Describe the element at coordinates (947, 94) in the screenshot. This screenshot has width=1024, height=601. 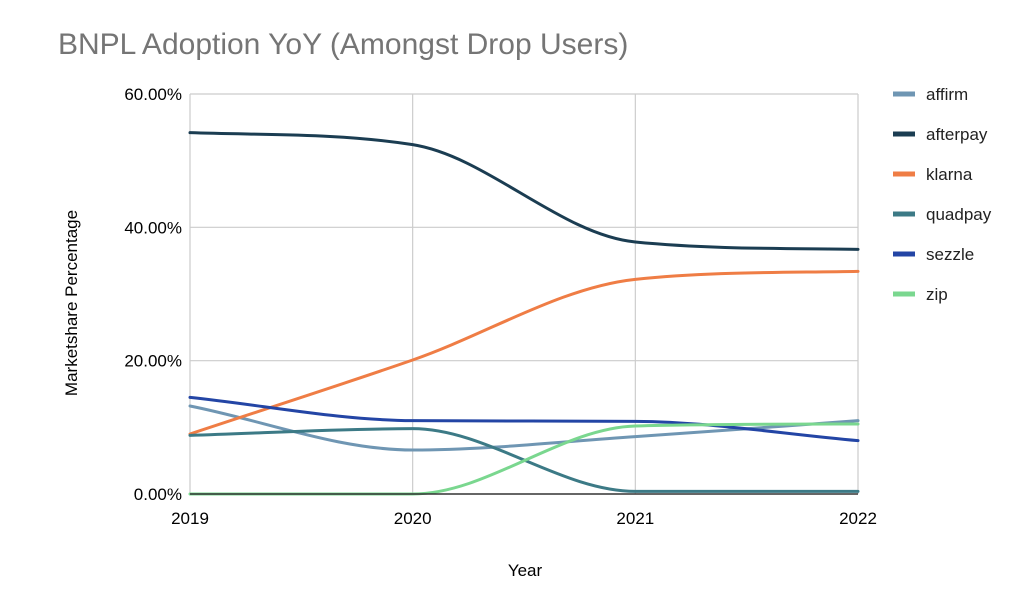
I see `legend-label-affirm: affirm` at that location.